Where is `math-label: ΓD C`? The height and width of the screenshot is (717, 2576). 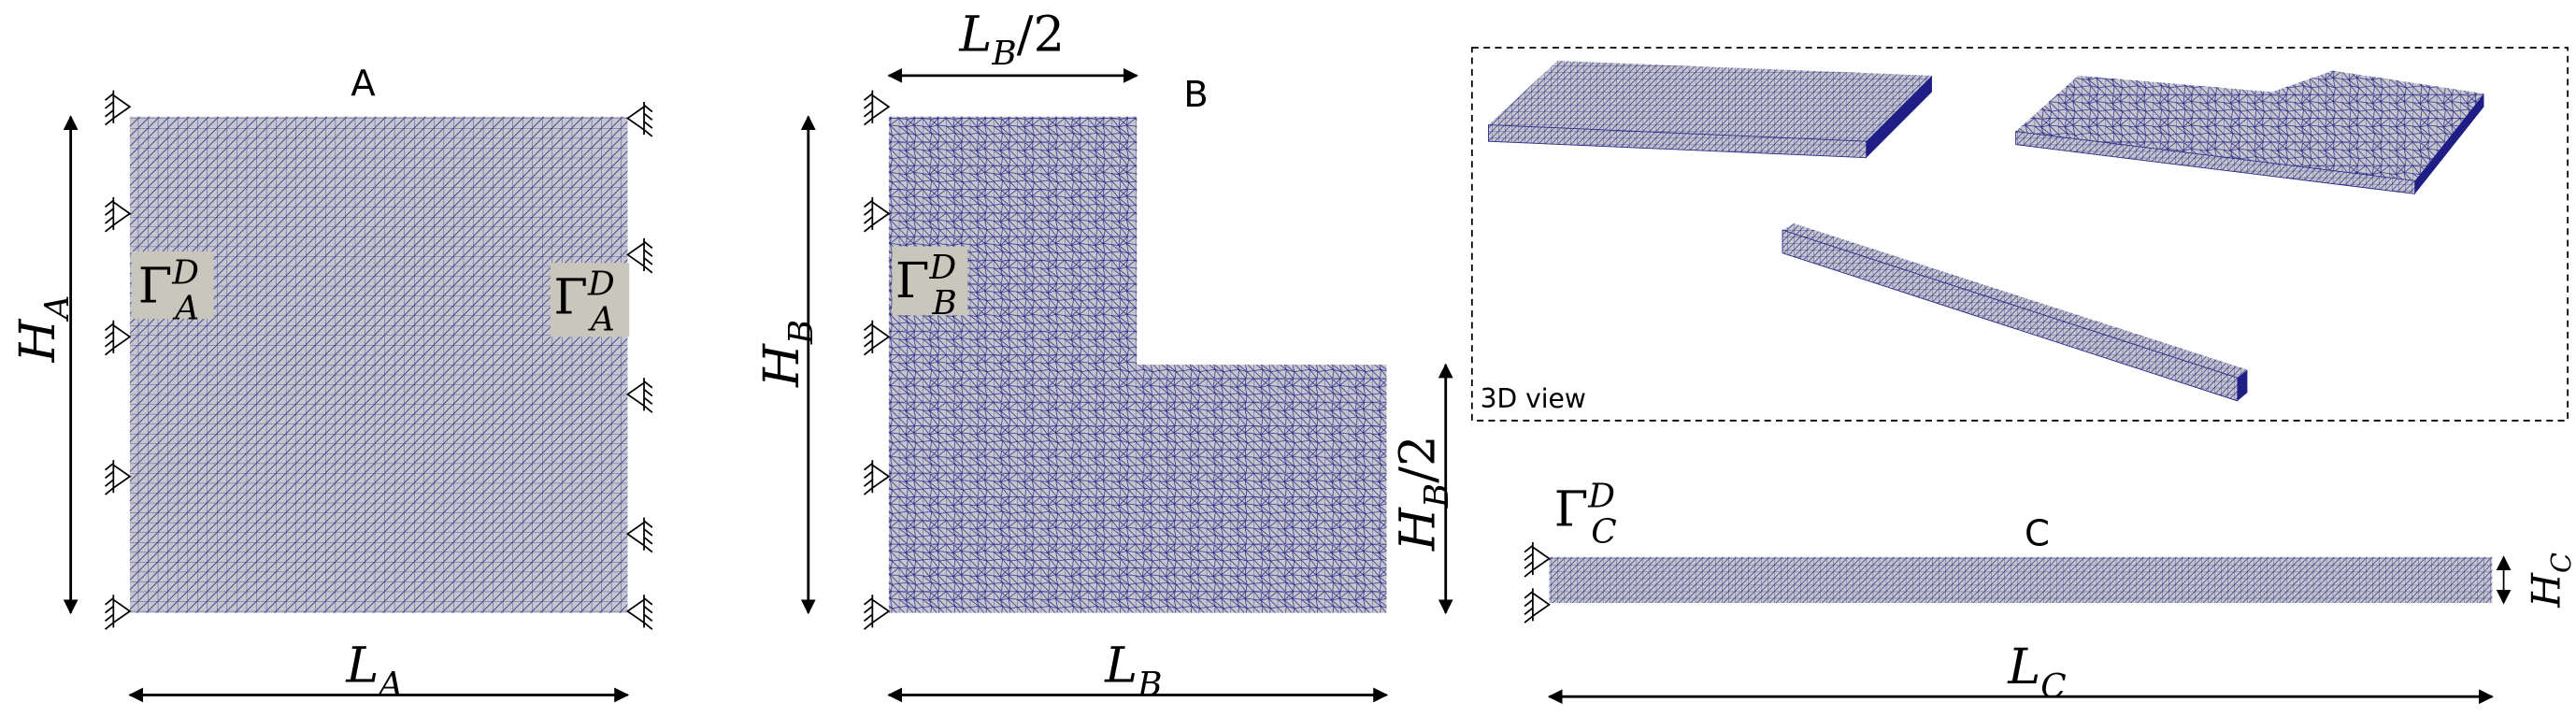
math-label: ΓD C is located at coordinates (1585, 514).